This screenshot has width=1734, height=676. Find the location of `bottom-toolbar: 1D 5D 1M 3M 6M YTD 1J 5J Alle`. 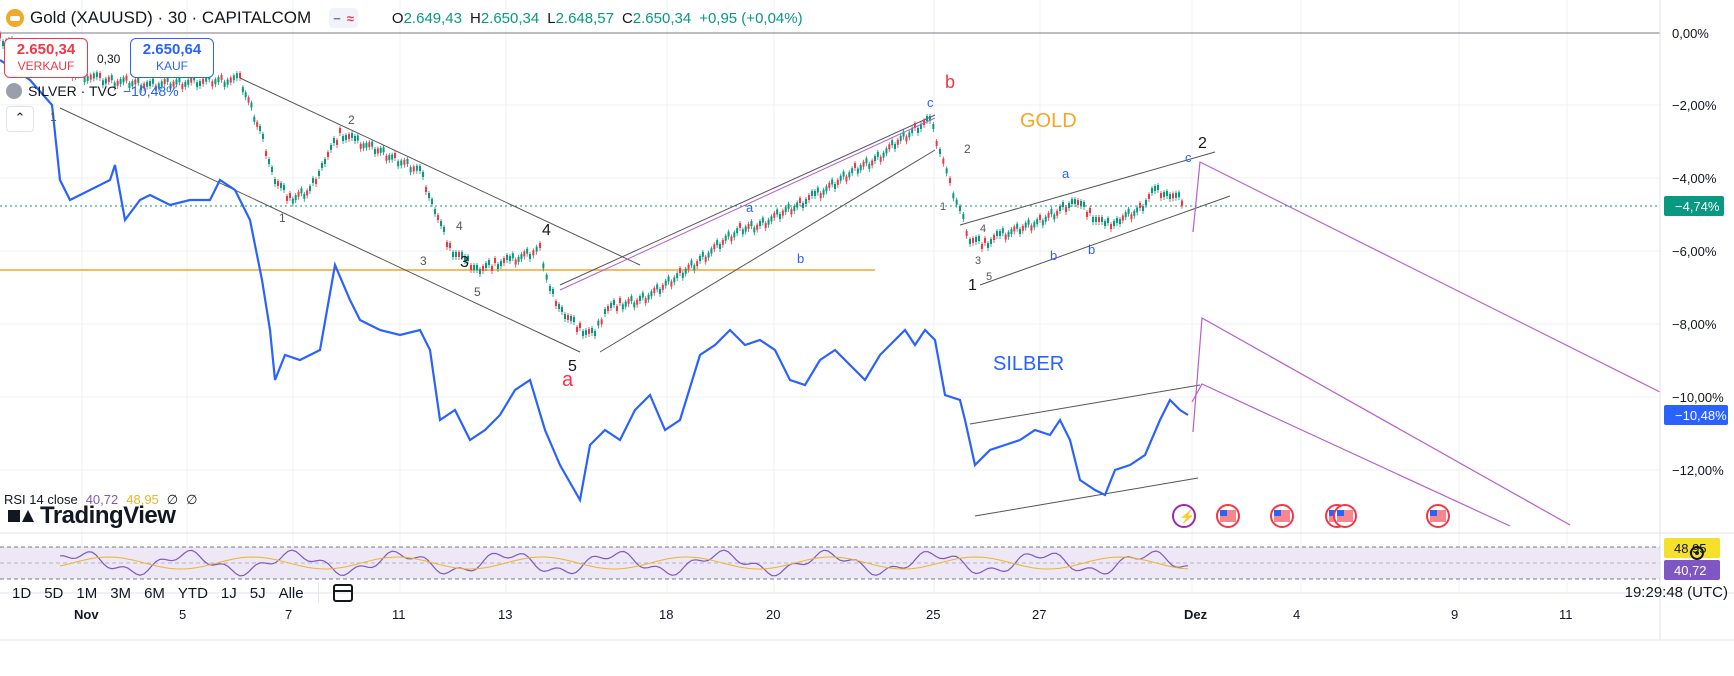

bottom-toolbar: 1D 5D 1M 3M 6M YTD 1J 5J Alle is located at coordinates (867, 593).